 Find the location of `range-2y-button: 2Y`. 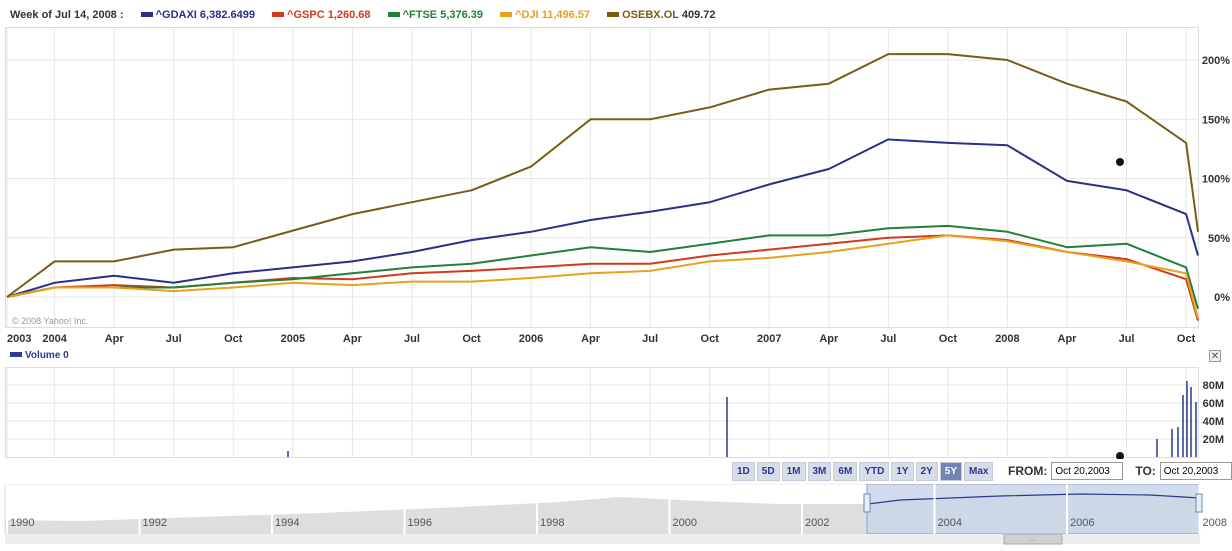

range-2y-button: 2Y is located at coordinates (926, 471).